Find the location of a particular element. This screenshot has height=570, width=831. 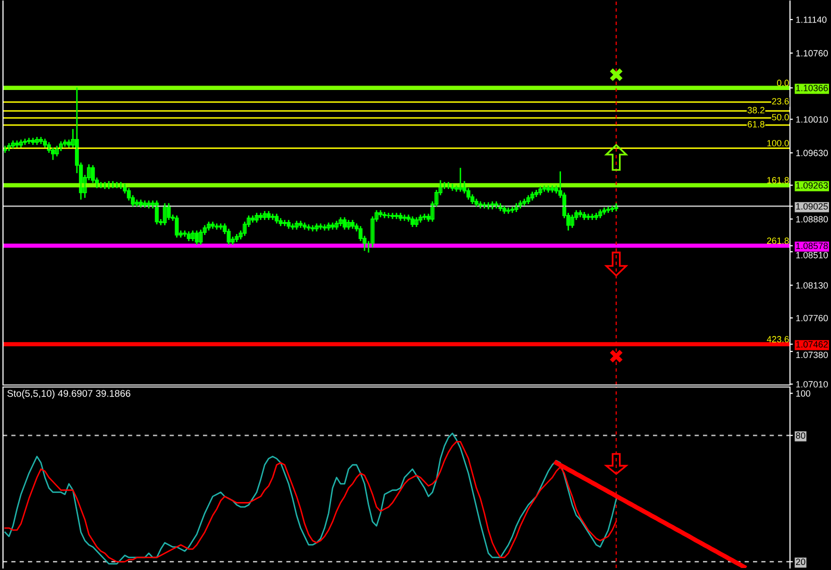

y-tick-label: 1.10366 is located at coordinates (812, 88).